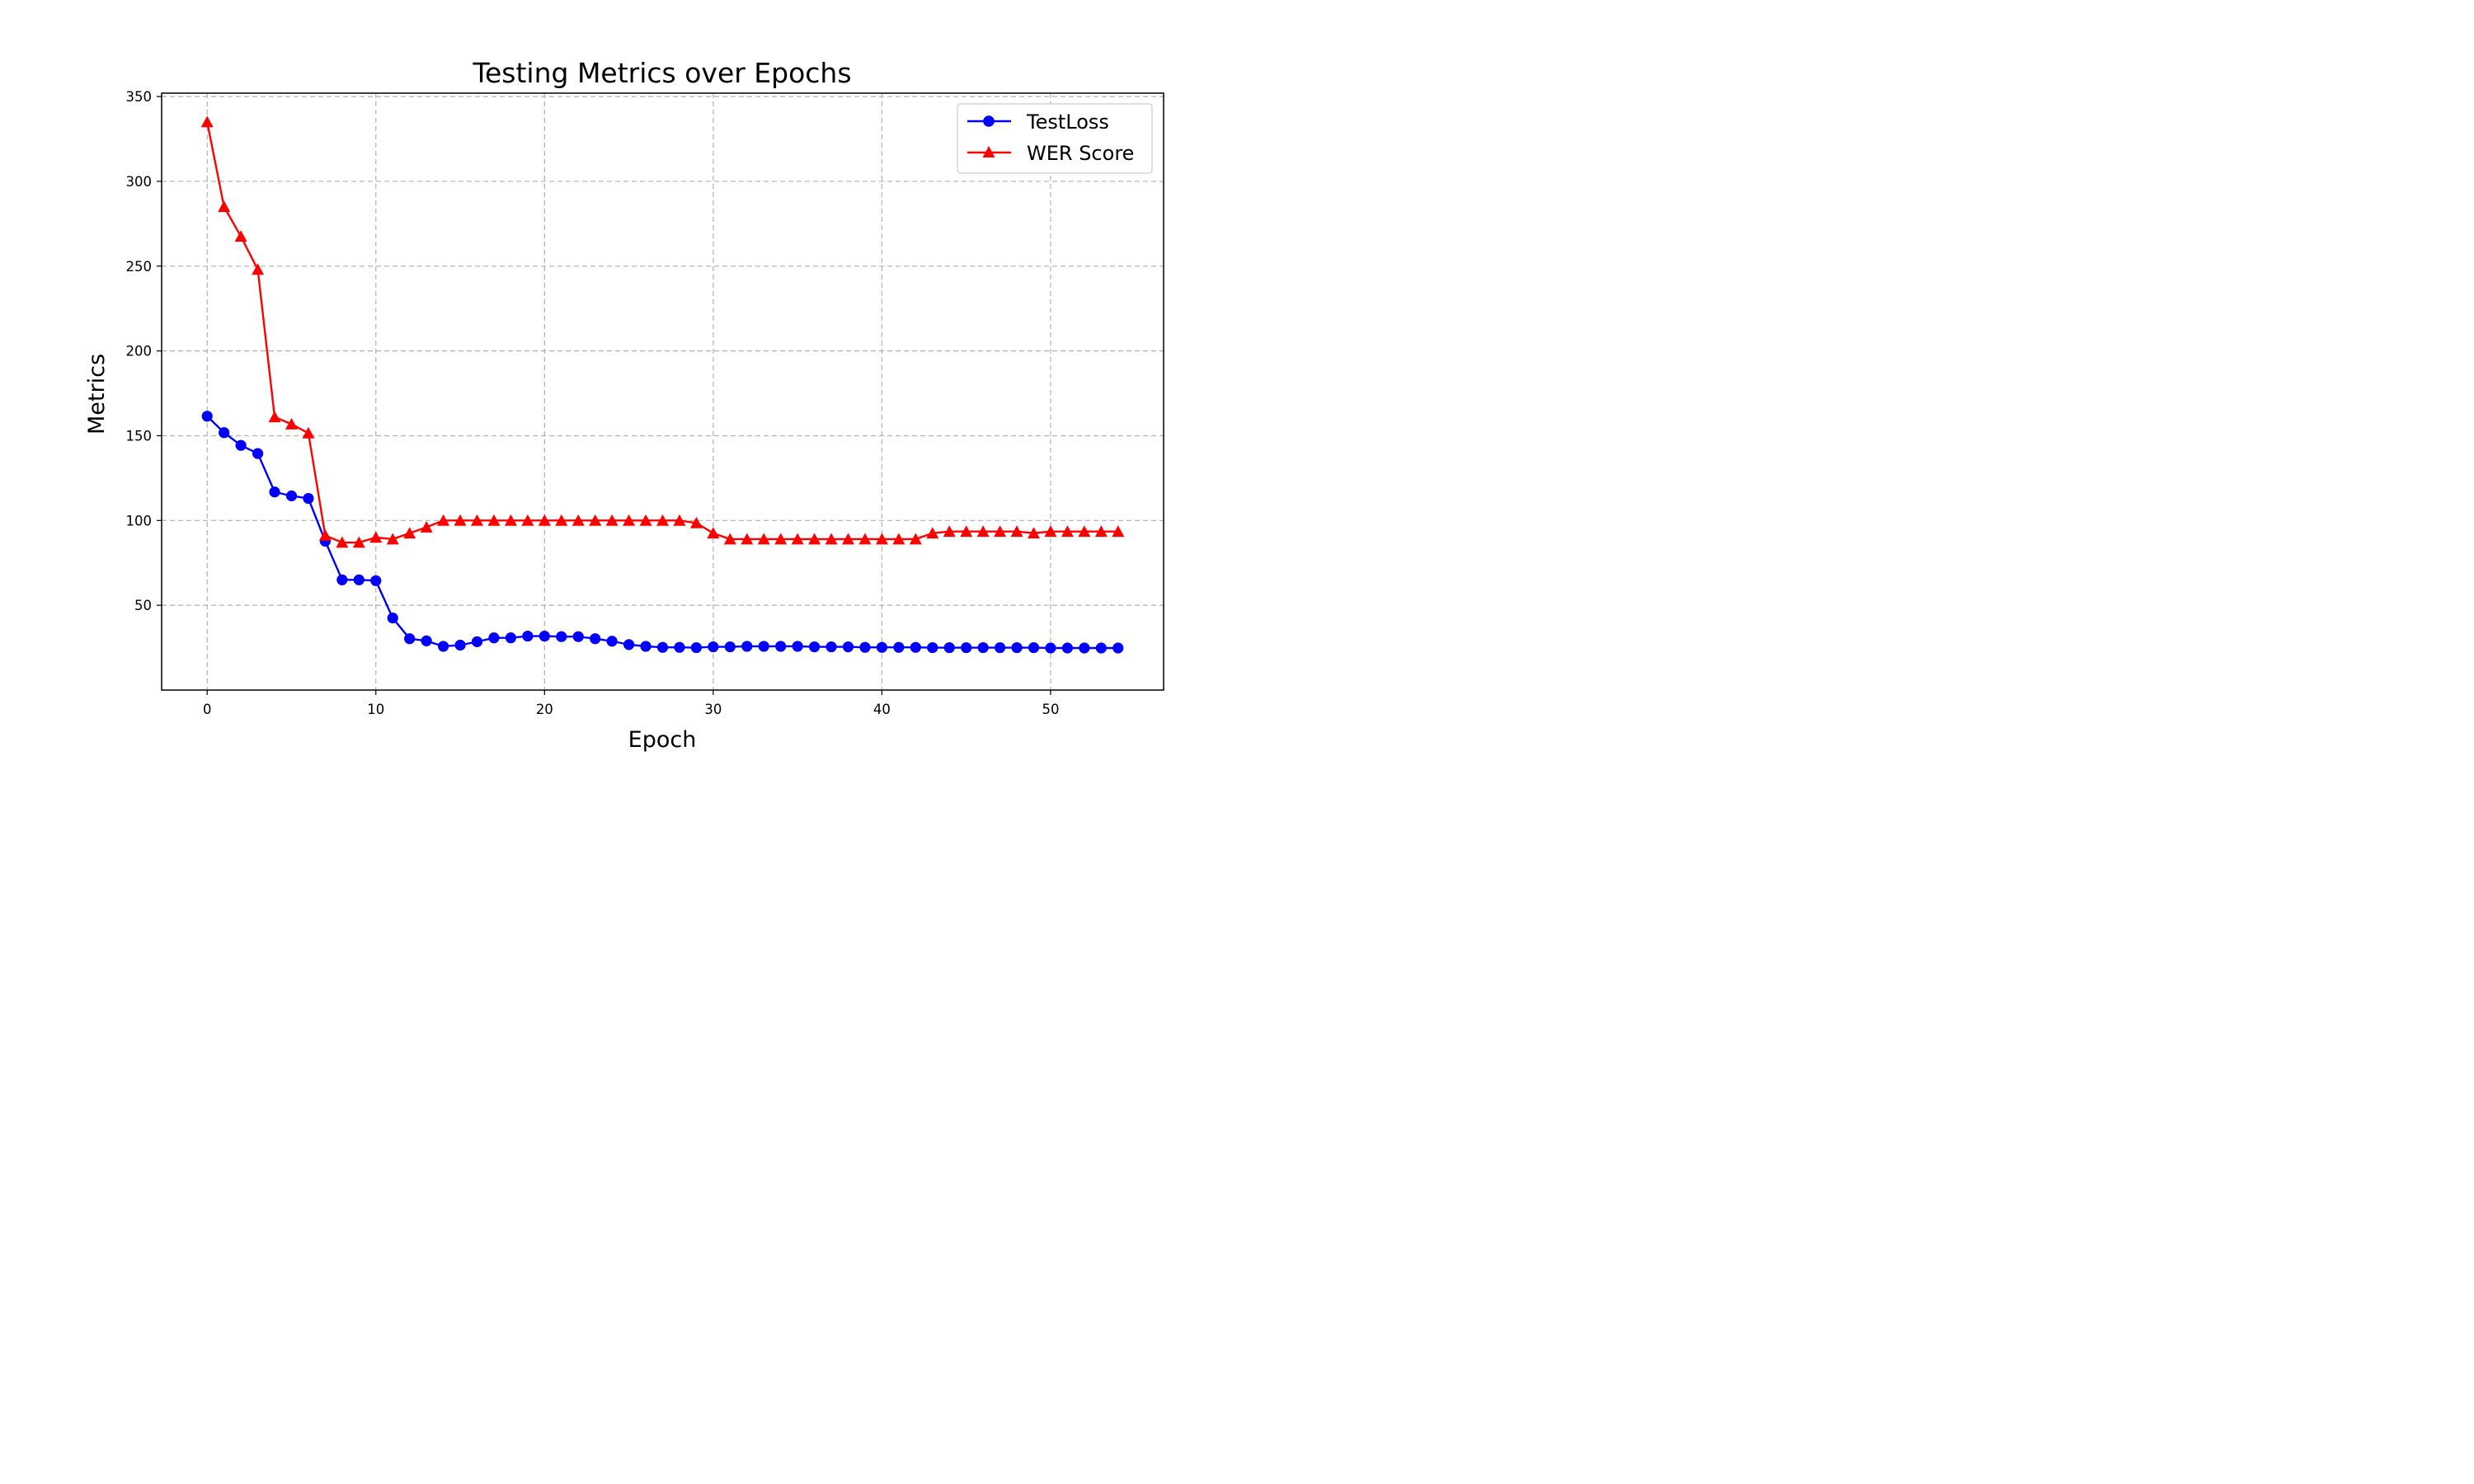 The height and width of the screenshot is (1484, 2474). Describe the element at coordinates (143, 605) in the screenshot. I see `y-tick-label: 50` at that location.